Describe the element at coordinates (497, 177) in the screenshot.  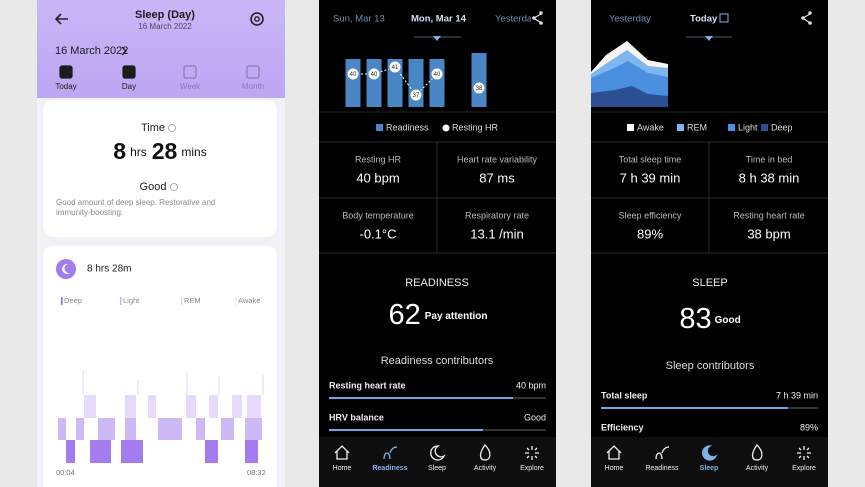
I see `metric-value: 87 ms` at that location.